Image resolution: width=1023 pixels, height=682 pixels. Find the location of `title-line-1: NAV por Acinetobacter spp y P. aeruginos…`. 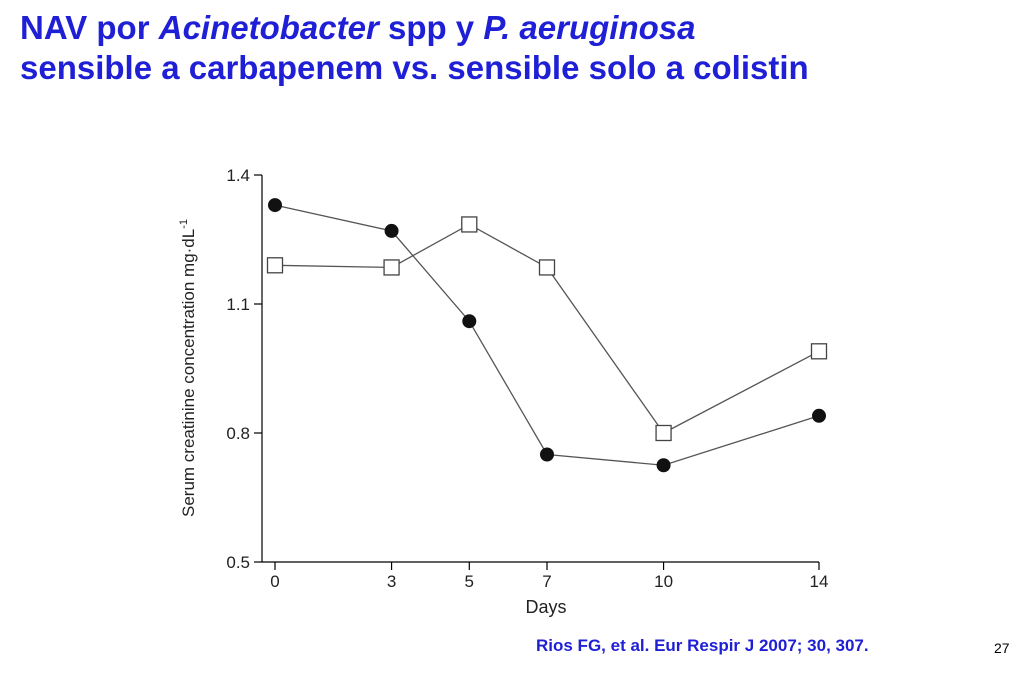

title-line-1: NAV por Acinetobacter spp y P. aeruginos… is located at coordinates (414, 28).